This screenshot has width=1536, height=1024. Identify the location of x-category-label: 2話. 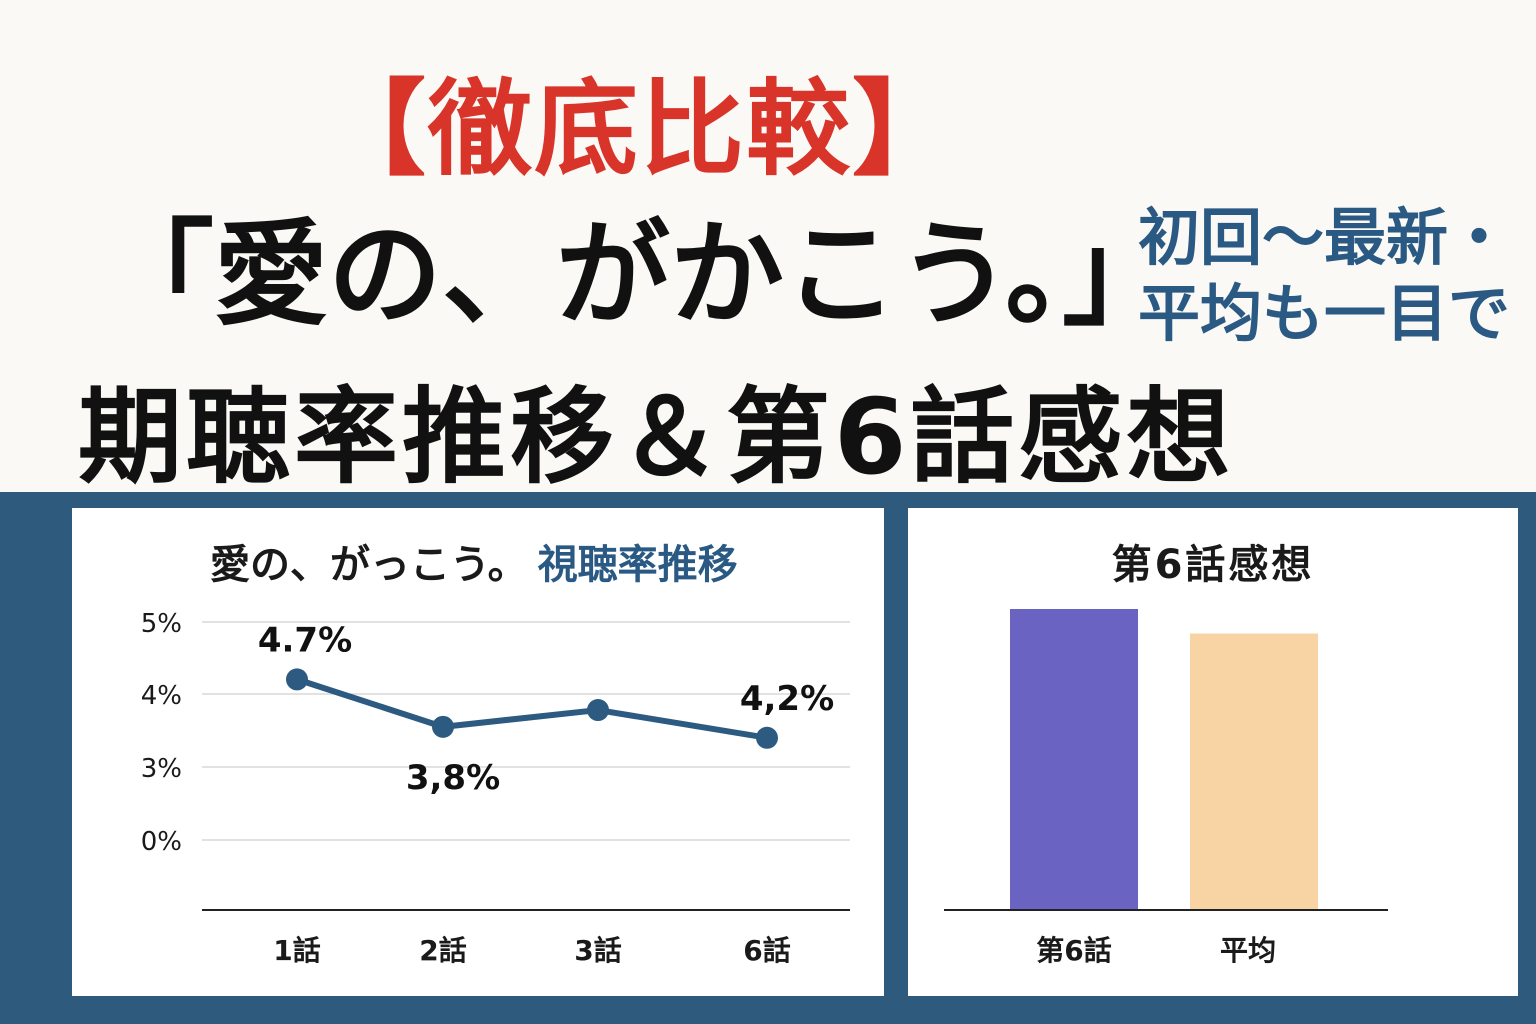
(442, 950).